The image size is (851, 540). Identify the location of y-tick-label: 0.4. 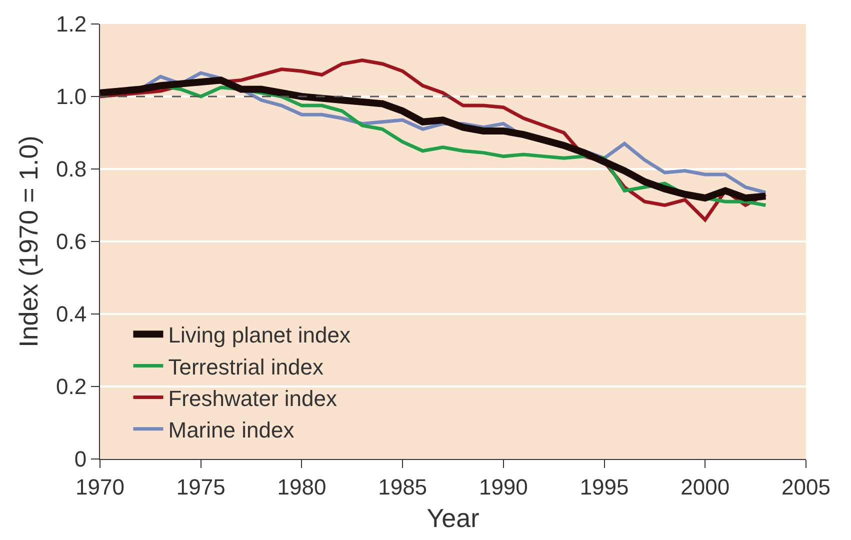
(71, 314).